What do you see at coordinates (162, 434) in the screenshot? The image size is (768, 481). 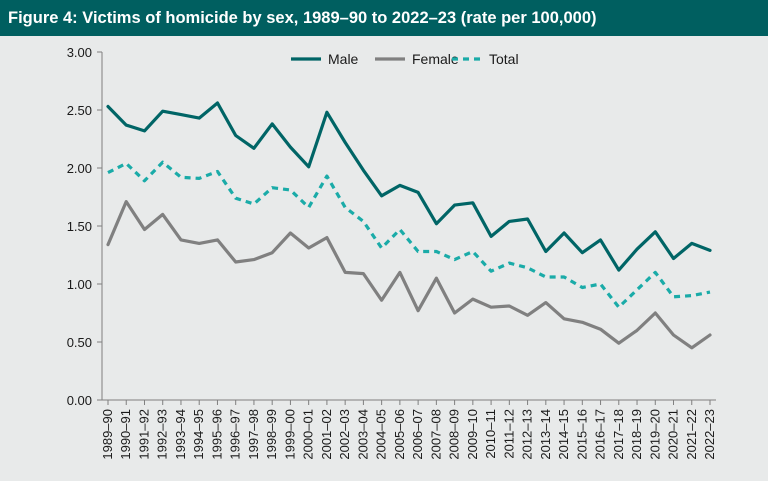 I see `x-tick-label: 1992–93` at bounding box center [162, 434].